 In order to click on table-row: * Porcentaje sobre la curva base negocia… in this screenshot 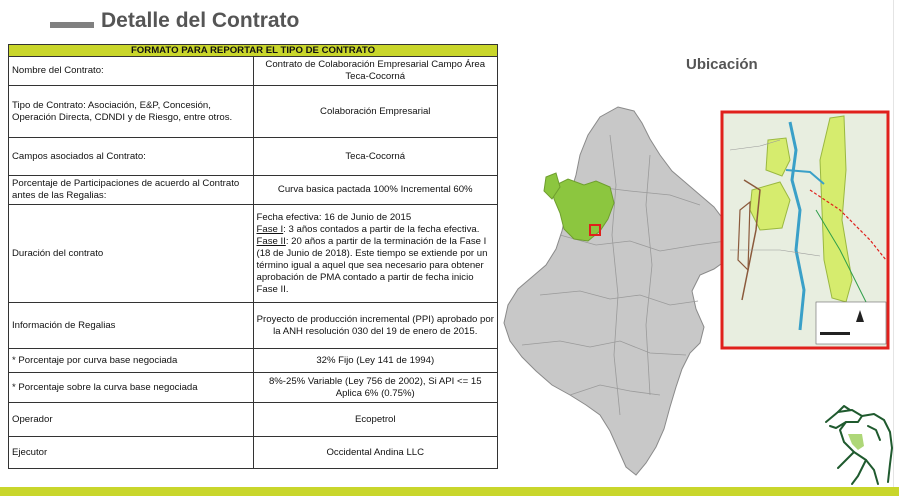, I will do `click(253, 387)`.